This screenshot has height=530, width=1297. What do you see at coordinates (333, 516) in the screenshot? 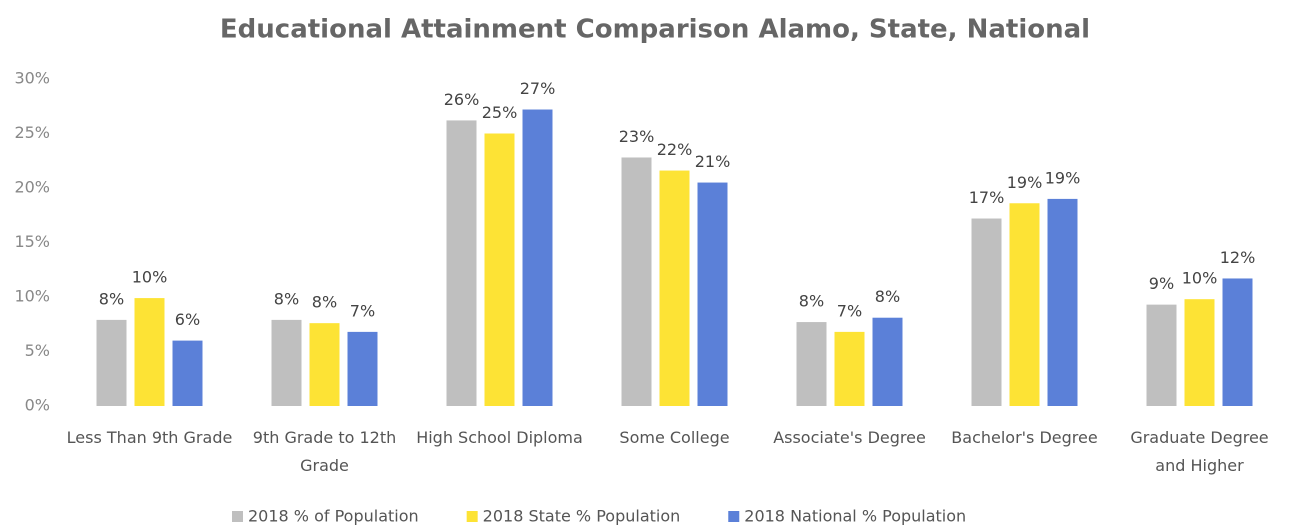
I see `legend-label: 2018 % of Population` at bounding box center [333, 516].